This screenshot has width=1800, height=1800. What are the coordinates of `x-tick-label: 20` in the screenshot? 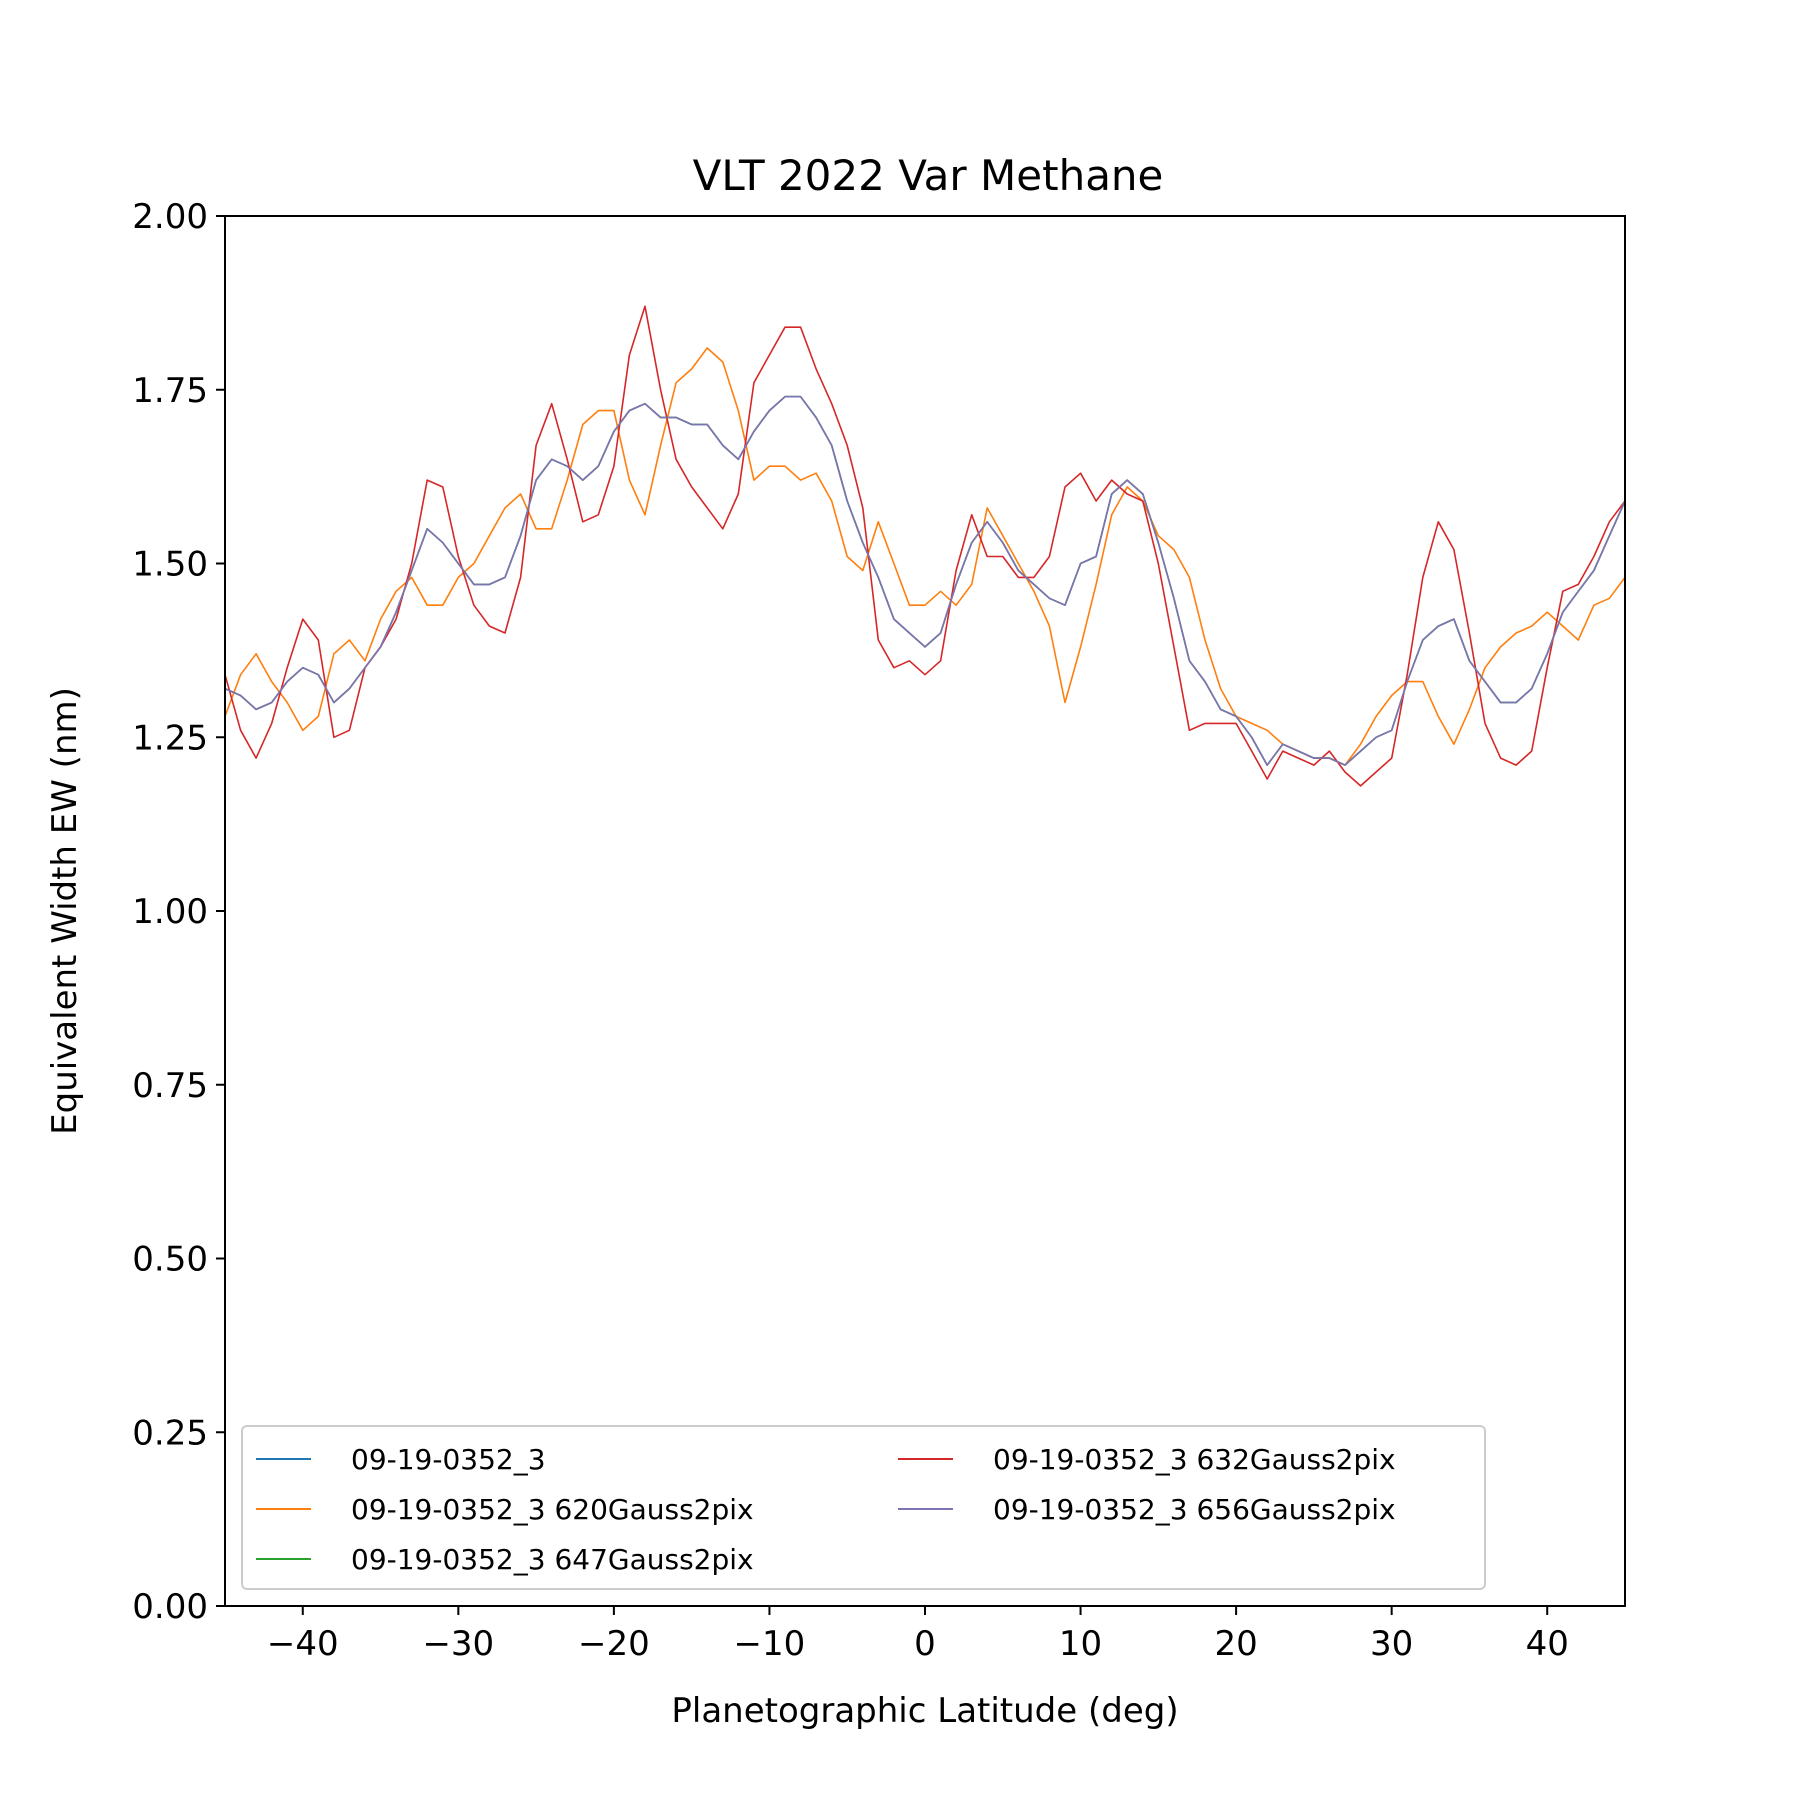 It's located at (1235, 1644).